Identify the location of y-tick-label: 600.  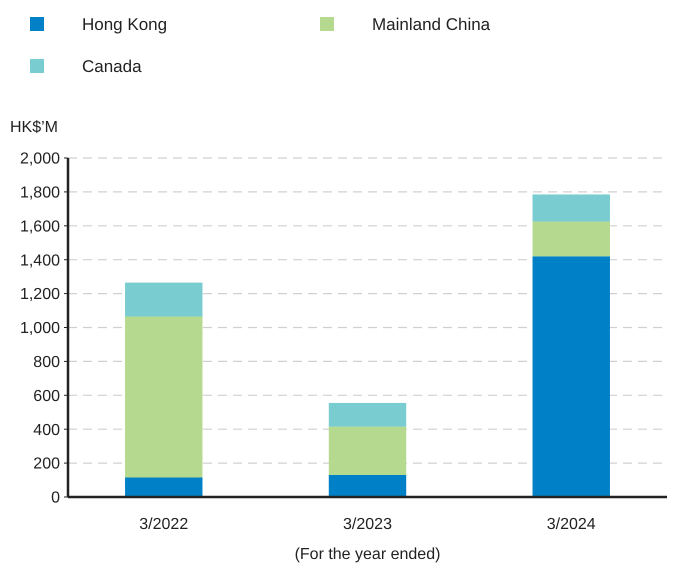
(46, 396).